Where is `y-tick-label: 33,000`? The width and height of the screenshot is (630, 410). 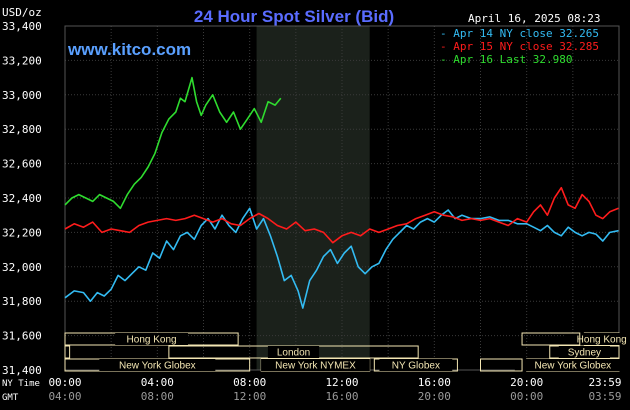
y-tick-label: 33,000 is located at coordinates (22, 95).